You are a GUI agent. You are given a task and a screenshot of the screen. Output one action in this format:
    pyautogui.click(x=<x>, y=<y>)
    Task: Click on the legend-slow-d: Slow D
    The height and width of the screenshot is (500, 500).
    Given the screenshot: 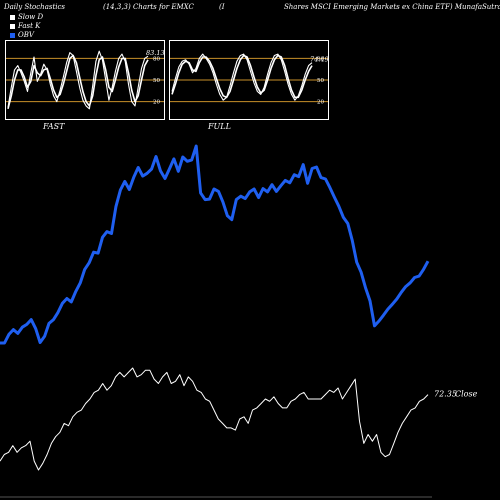 What is the action you would take?
    pyautogui.click(x=26, y=17)
    